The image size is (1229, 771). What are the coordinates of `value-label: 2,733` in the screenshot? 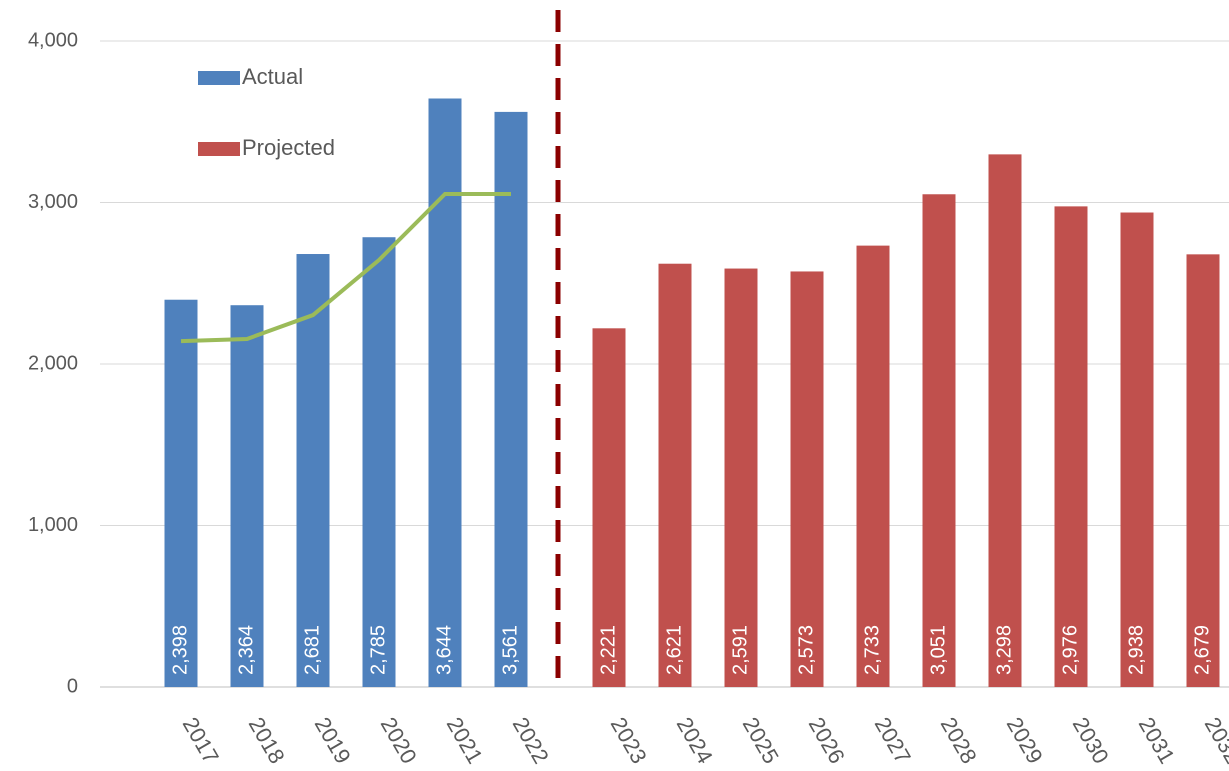 It's located at (872, 650).